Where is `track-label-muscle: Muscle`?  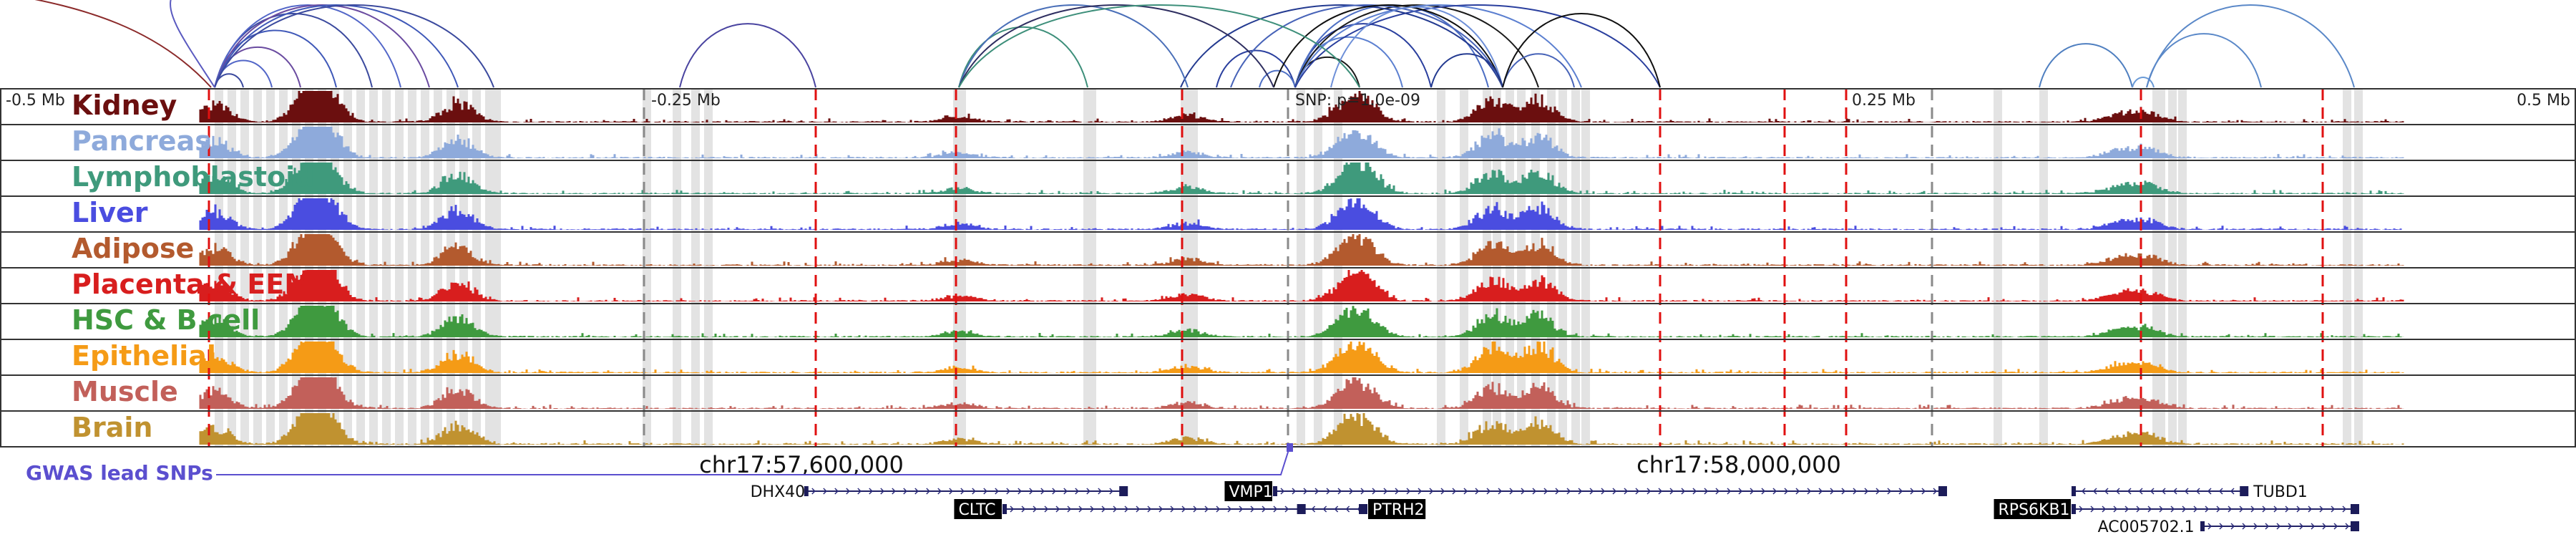
track-label-muscle: Muscle is located at coordinates (125, 391).